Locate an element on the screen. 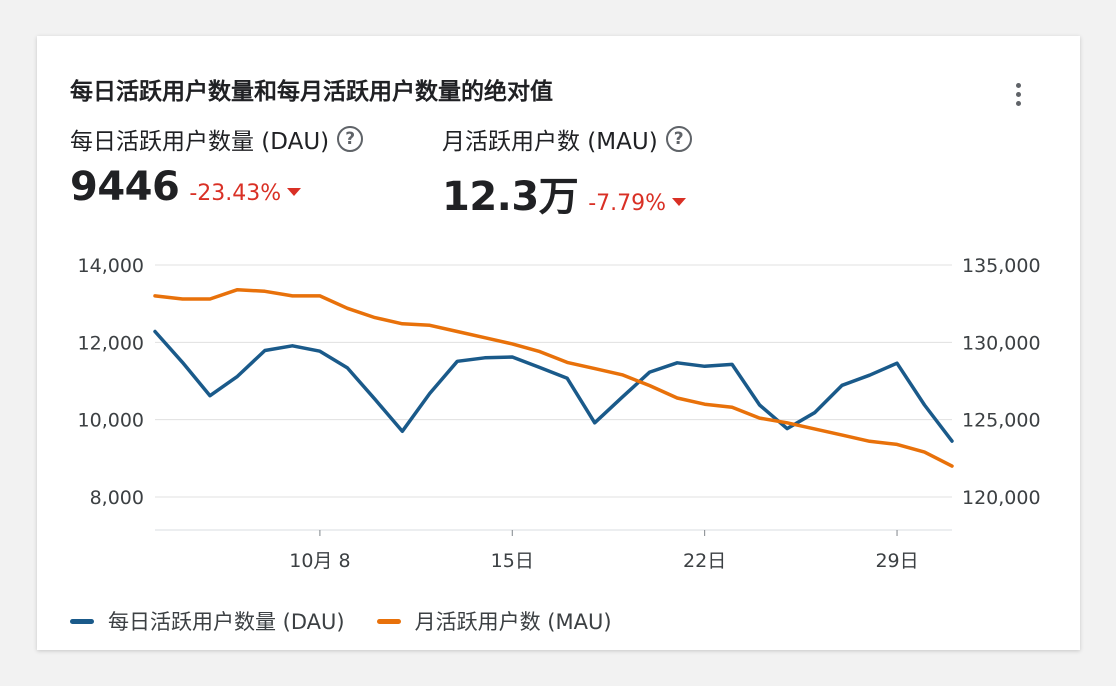 This screenshot has height=686, width=1116. y-left-tick-label: 12,000 is located at coordinates (111, 343).